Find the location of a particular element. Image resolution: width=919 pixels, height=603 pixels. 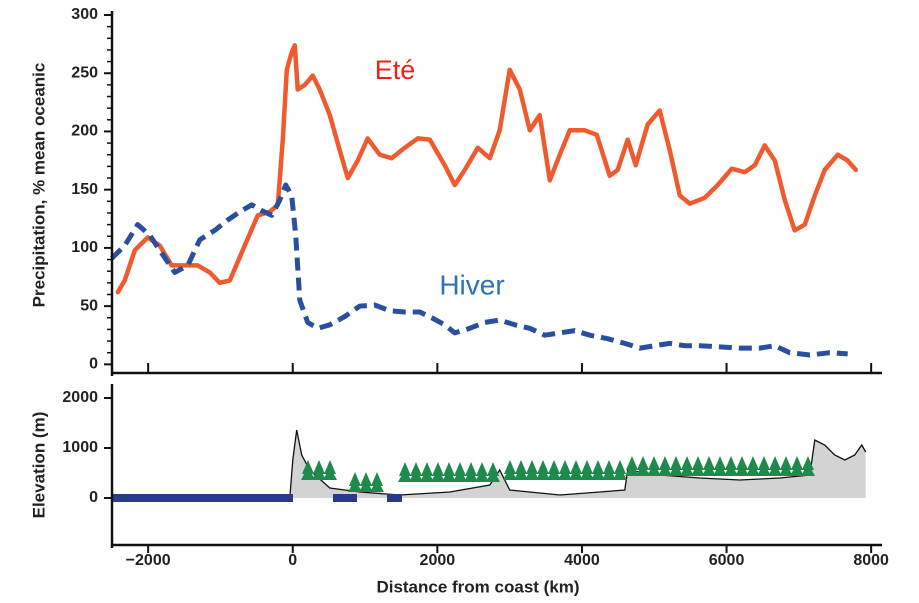

y-tick-label: 250 is located at coordinates (84, 72).